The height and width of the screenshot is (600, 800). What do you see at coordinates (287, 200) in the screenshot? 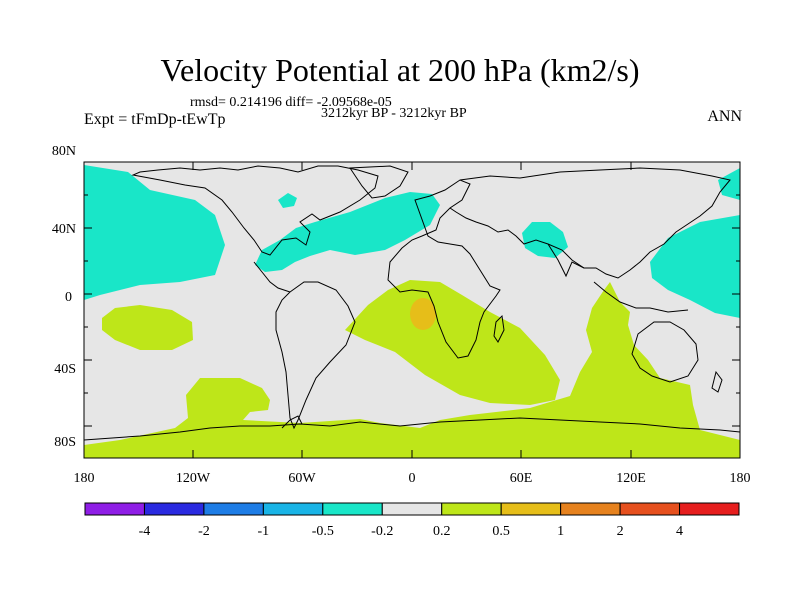
I see `cyan-region-greenland` at bounding box center [287, 200].